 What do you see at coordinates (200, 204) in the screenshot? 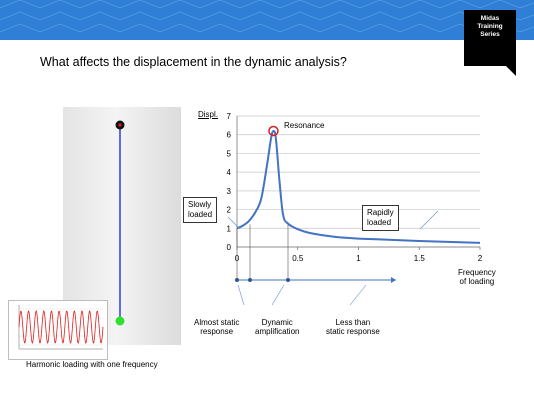
I see `box-line: Slowly` at bounding box center [200, 204].